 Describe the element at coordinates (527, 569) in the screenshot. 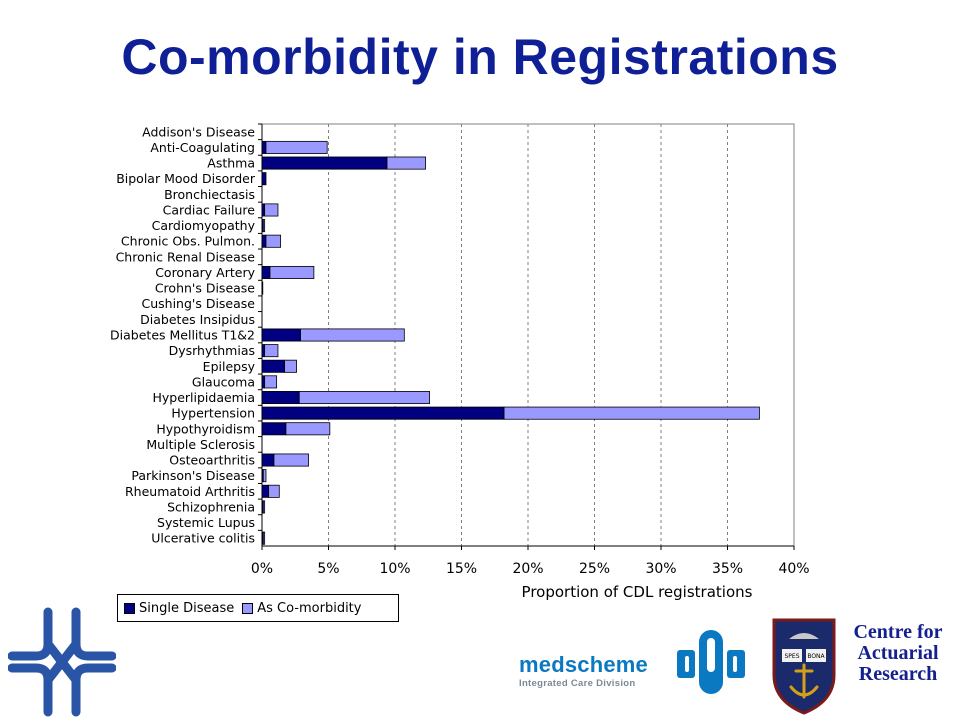

I see `x-tick-label: 20%` at that location.